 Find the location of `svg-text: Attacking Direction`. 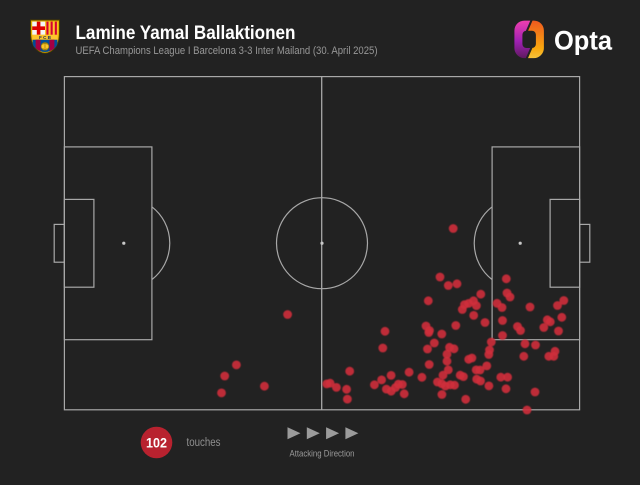

svg-text: Attacking Direction is located at coordinates (322, 454).